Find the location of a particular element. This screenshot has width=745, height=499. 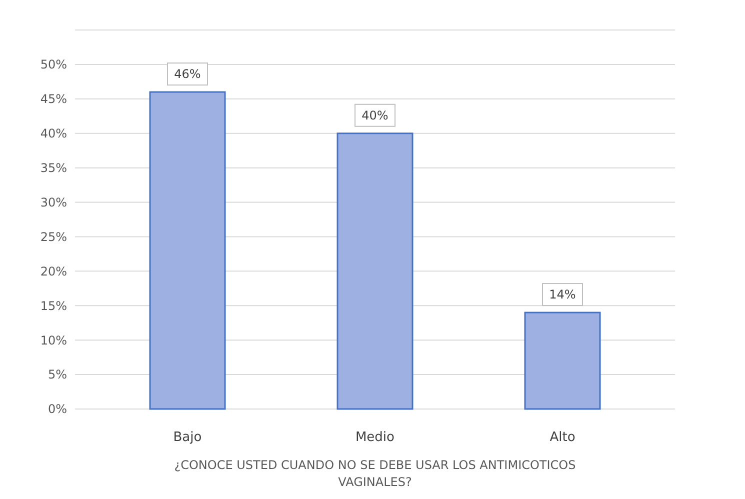

y-tick-label: 30% is located at coordinates (53, 202).